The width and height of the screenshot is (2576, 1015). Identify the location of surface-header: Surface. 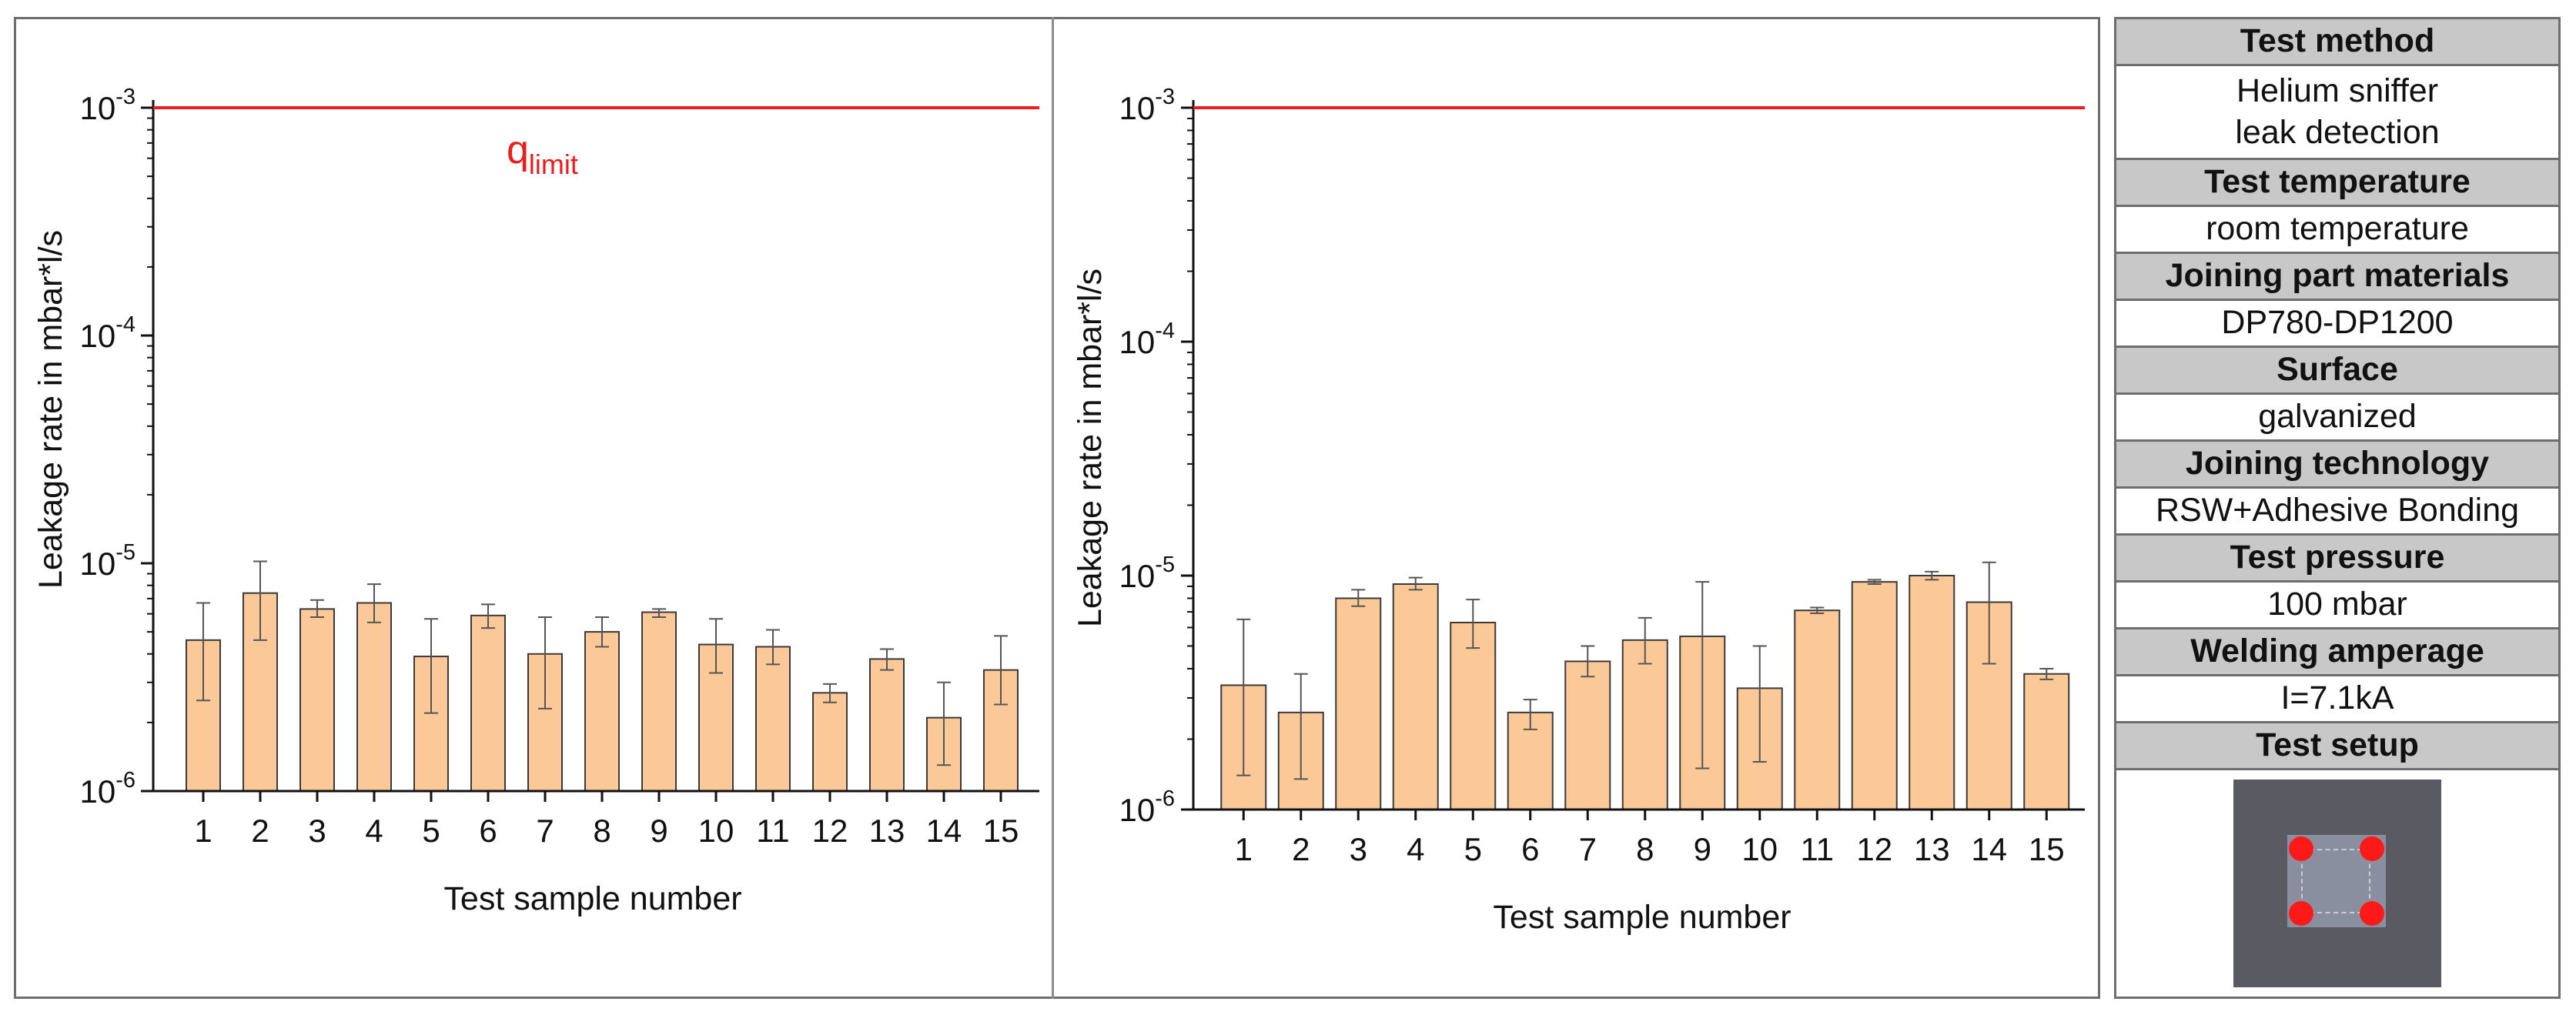
(2337, 371).